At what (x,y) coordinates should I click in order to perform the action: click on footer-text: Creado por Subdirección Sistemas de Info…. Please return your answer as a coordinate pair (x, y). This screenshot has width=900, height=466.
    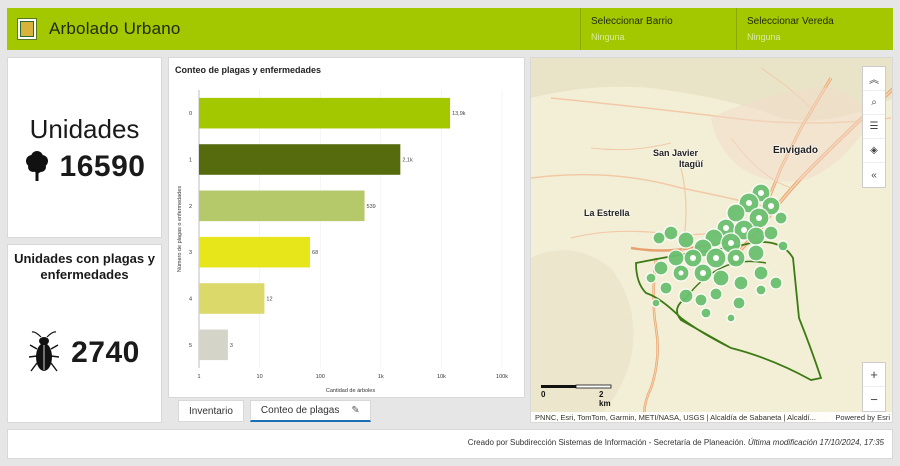
    Looking at the image, I should click on (676, 442).